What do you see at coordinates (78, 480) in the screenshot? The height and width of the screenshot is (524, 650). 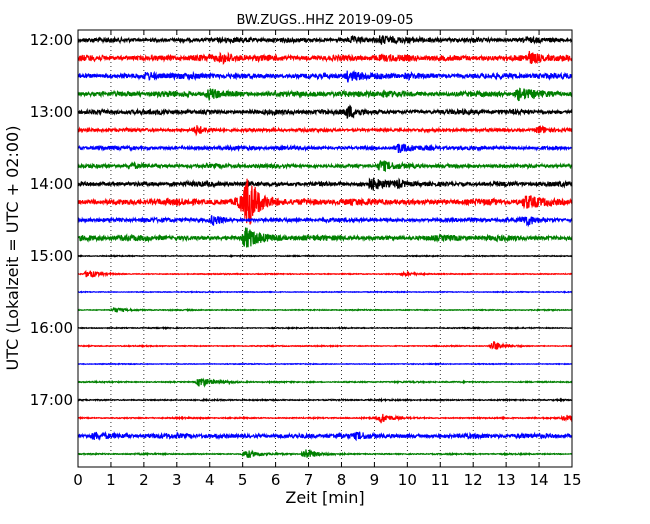 I see `x-tick-label-0: 0` at bounding box center [78, 480].